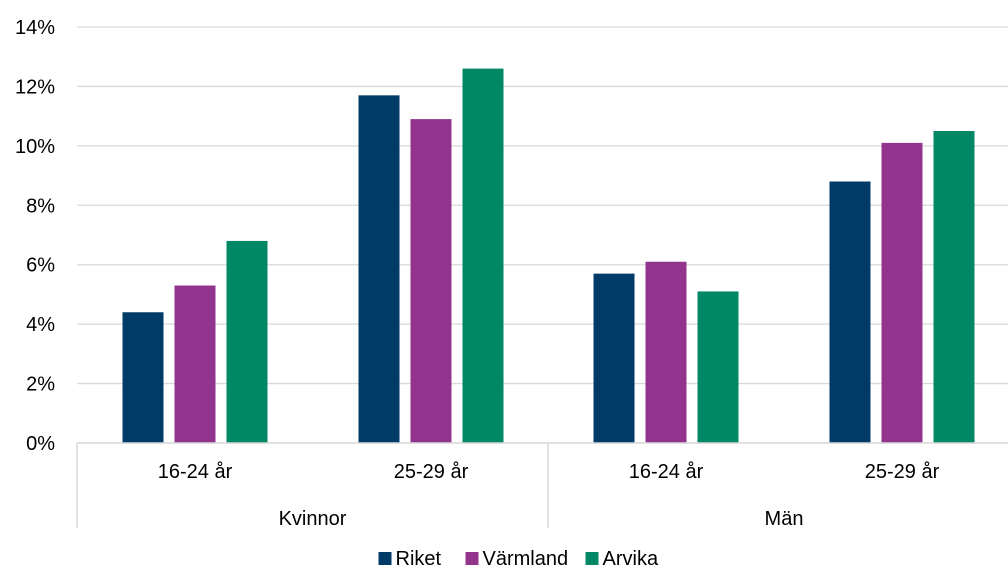 The width and height of the screenshot is (1008, 577). Describe the element at coordinates (631, 559) in the screenshot. I see `legend-label-arvika: Arvika` at that location.